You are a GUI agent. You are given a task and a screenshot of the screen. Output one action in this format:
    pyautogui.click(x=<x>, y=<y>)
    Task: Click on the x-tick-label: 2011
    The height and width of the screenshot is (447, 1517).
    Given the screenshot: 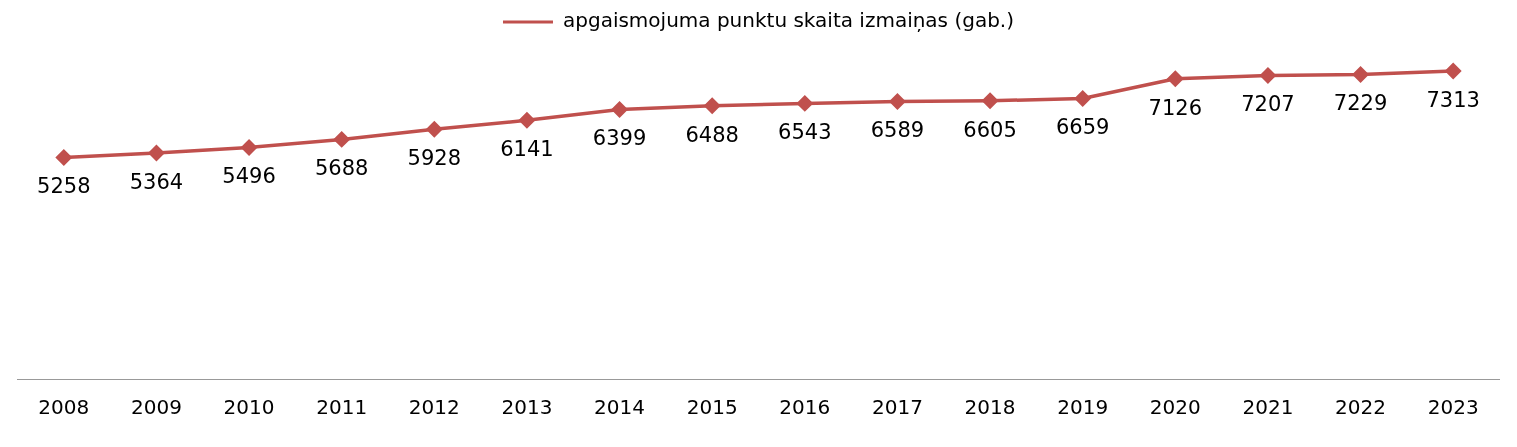 What is the action you would take?
    pyautogui.click(x=342, y=407)
    